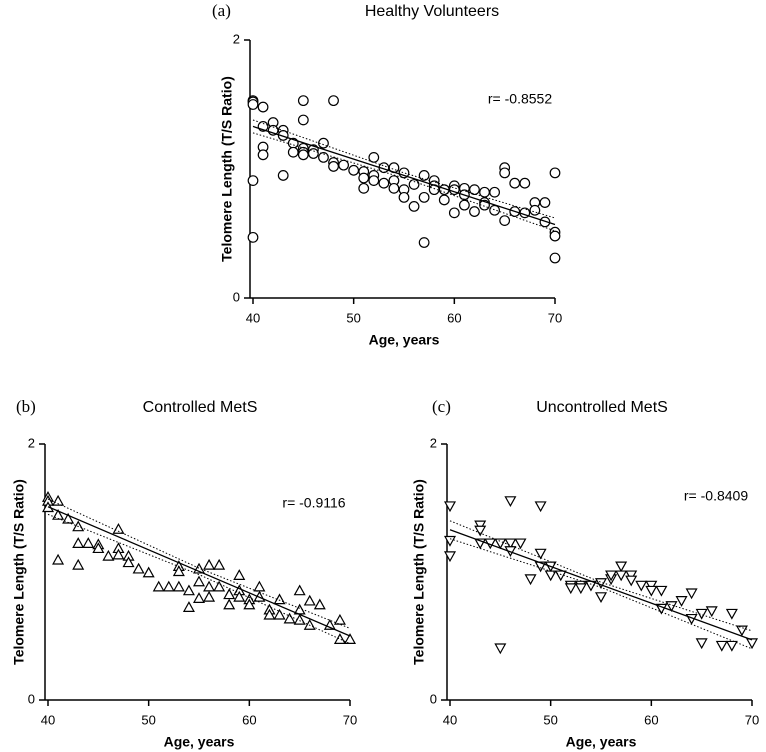 The width and height of the screenshot is (766, 752). What do you see at coordinates (520, 99) in the screenshot?
I see `annotation: r= -0.8552` at bounding box center [520, 99].